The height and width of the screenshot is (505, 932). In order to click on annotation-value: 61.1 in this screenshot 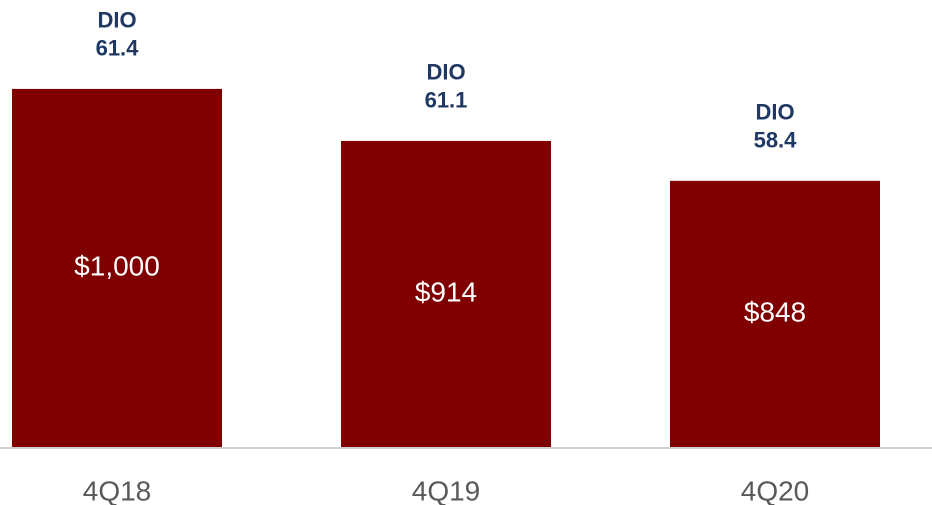, I will do `click(446, 100)`.